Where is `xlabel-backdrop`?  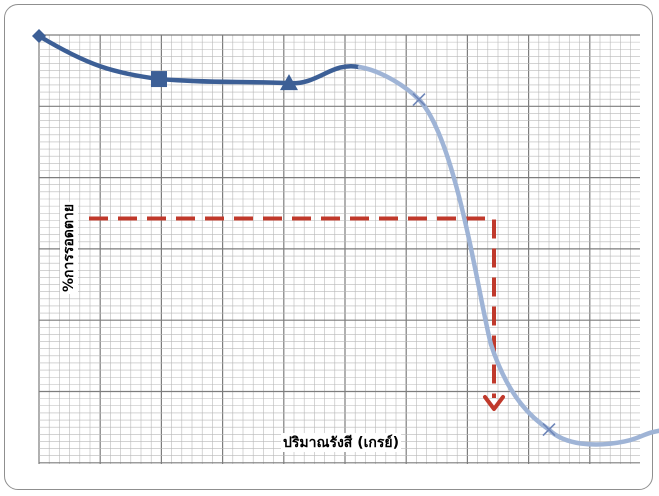
xlabel-backdrop is located at coordinates (341, 442).